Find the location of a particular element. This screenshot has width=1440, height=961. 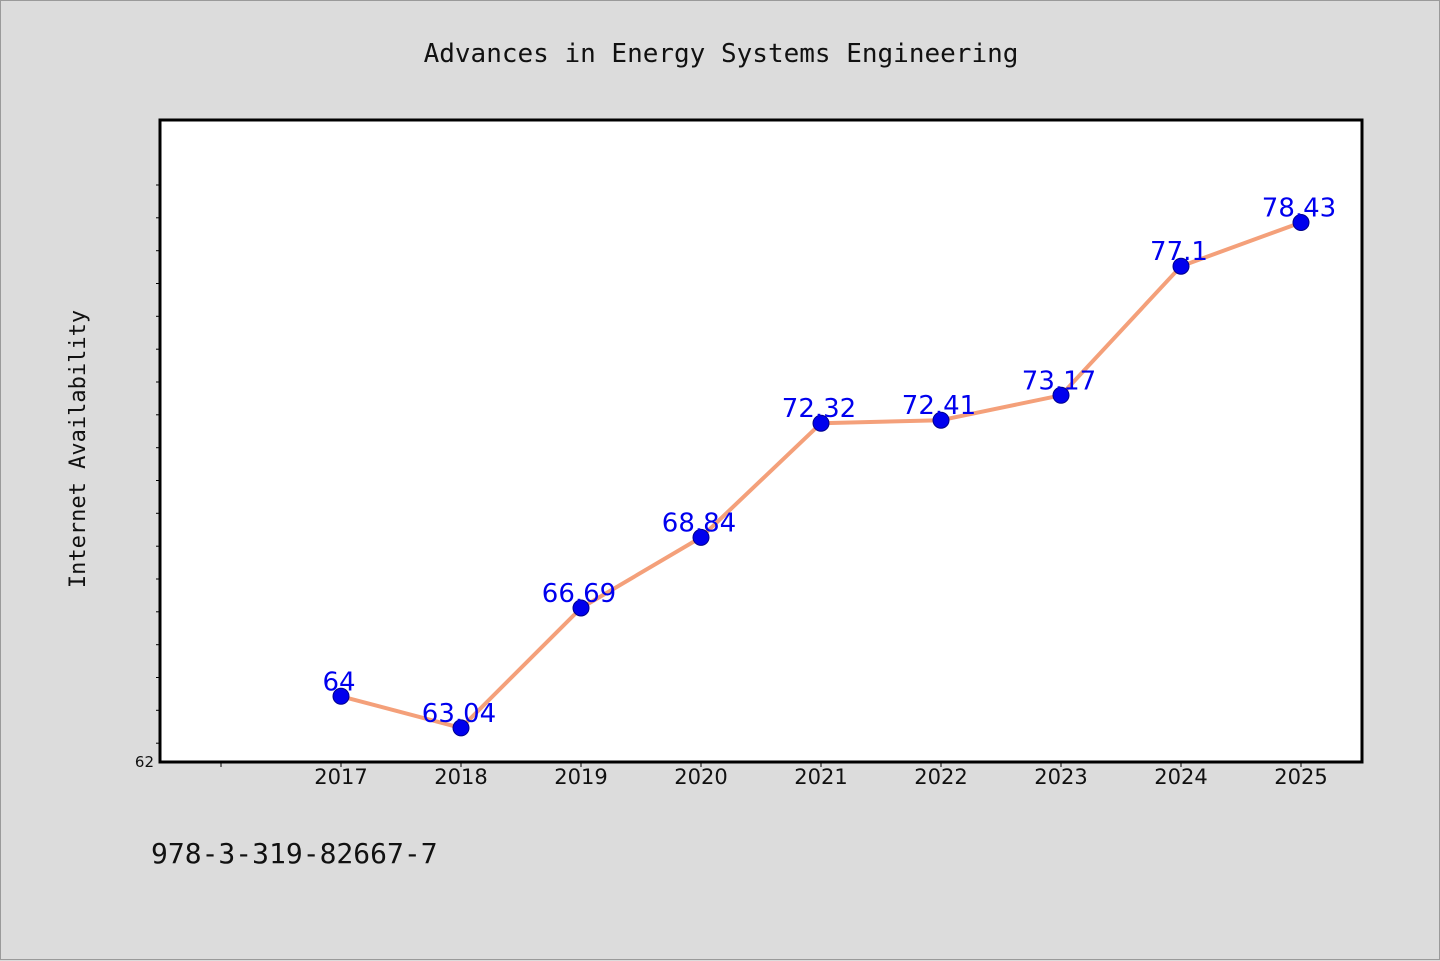

data-label: 64 is located at coordinates (338, 682).